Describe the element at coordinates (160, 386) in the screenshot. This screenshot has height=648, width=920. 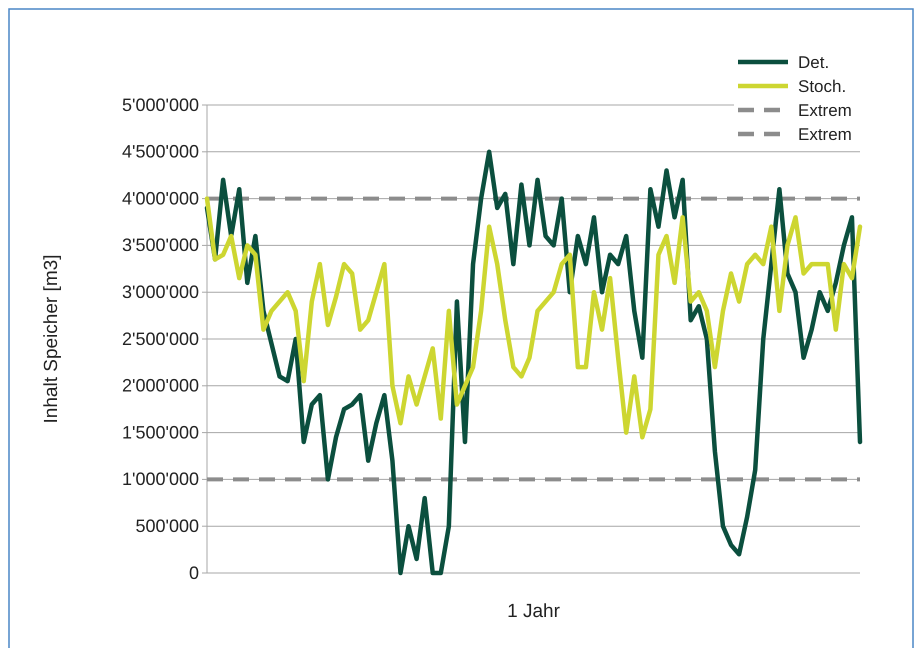
I see `y-tick-label: 2'000'000` at that location.